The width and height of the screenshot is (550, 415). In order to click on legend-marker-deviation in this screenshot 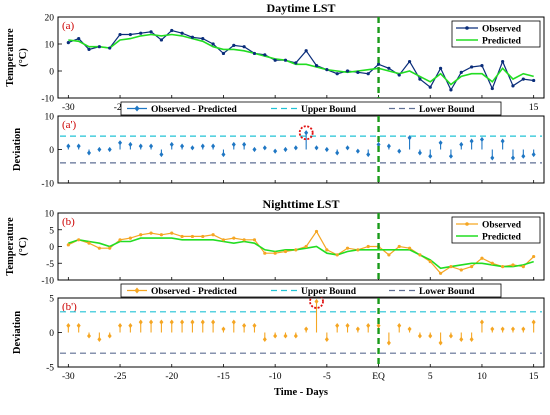, I will do `click(137, 108)`.